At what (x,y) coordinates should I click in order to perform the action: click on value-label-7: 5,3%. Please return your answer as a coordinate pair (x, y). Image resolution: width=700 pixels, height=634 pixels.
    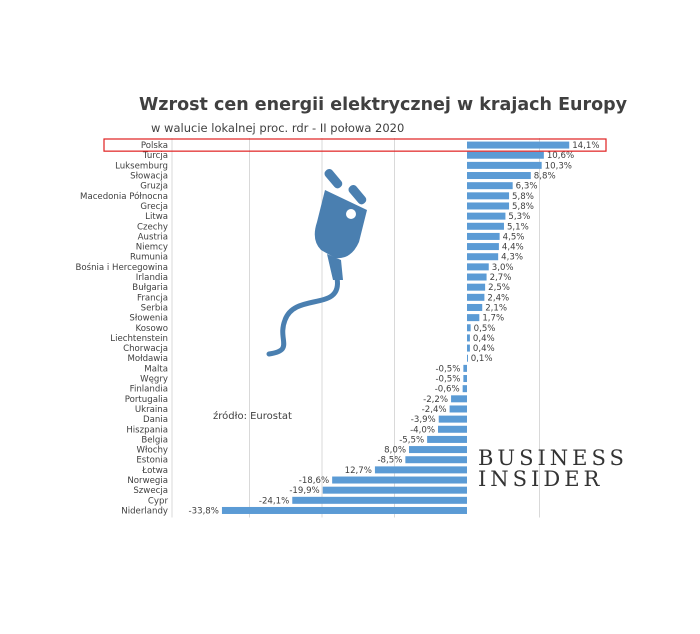
    Looking at the image, I should click on (519, 217).